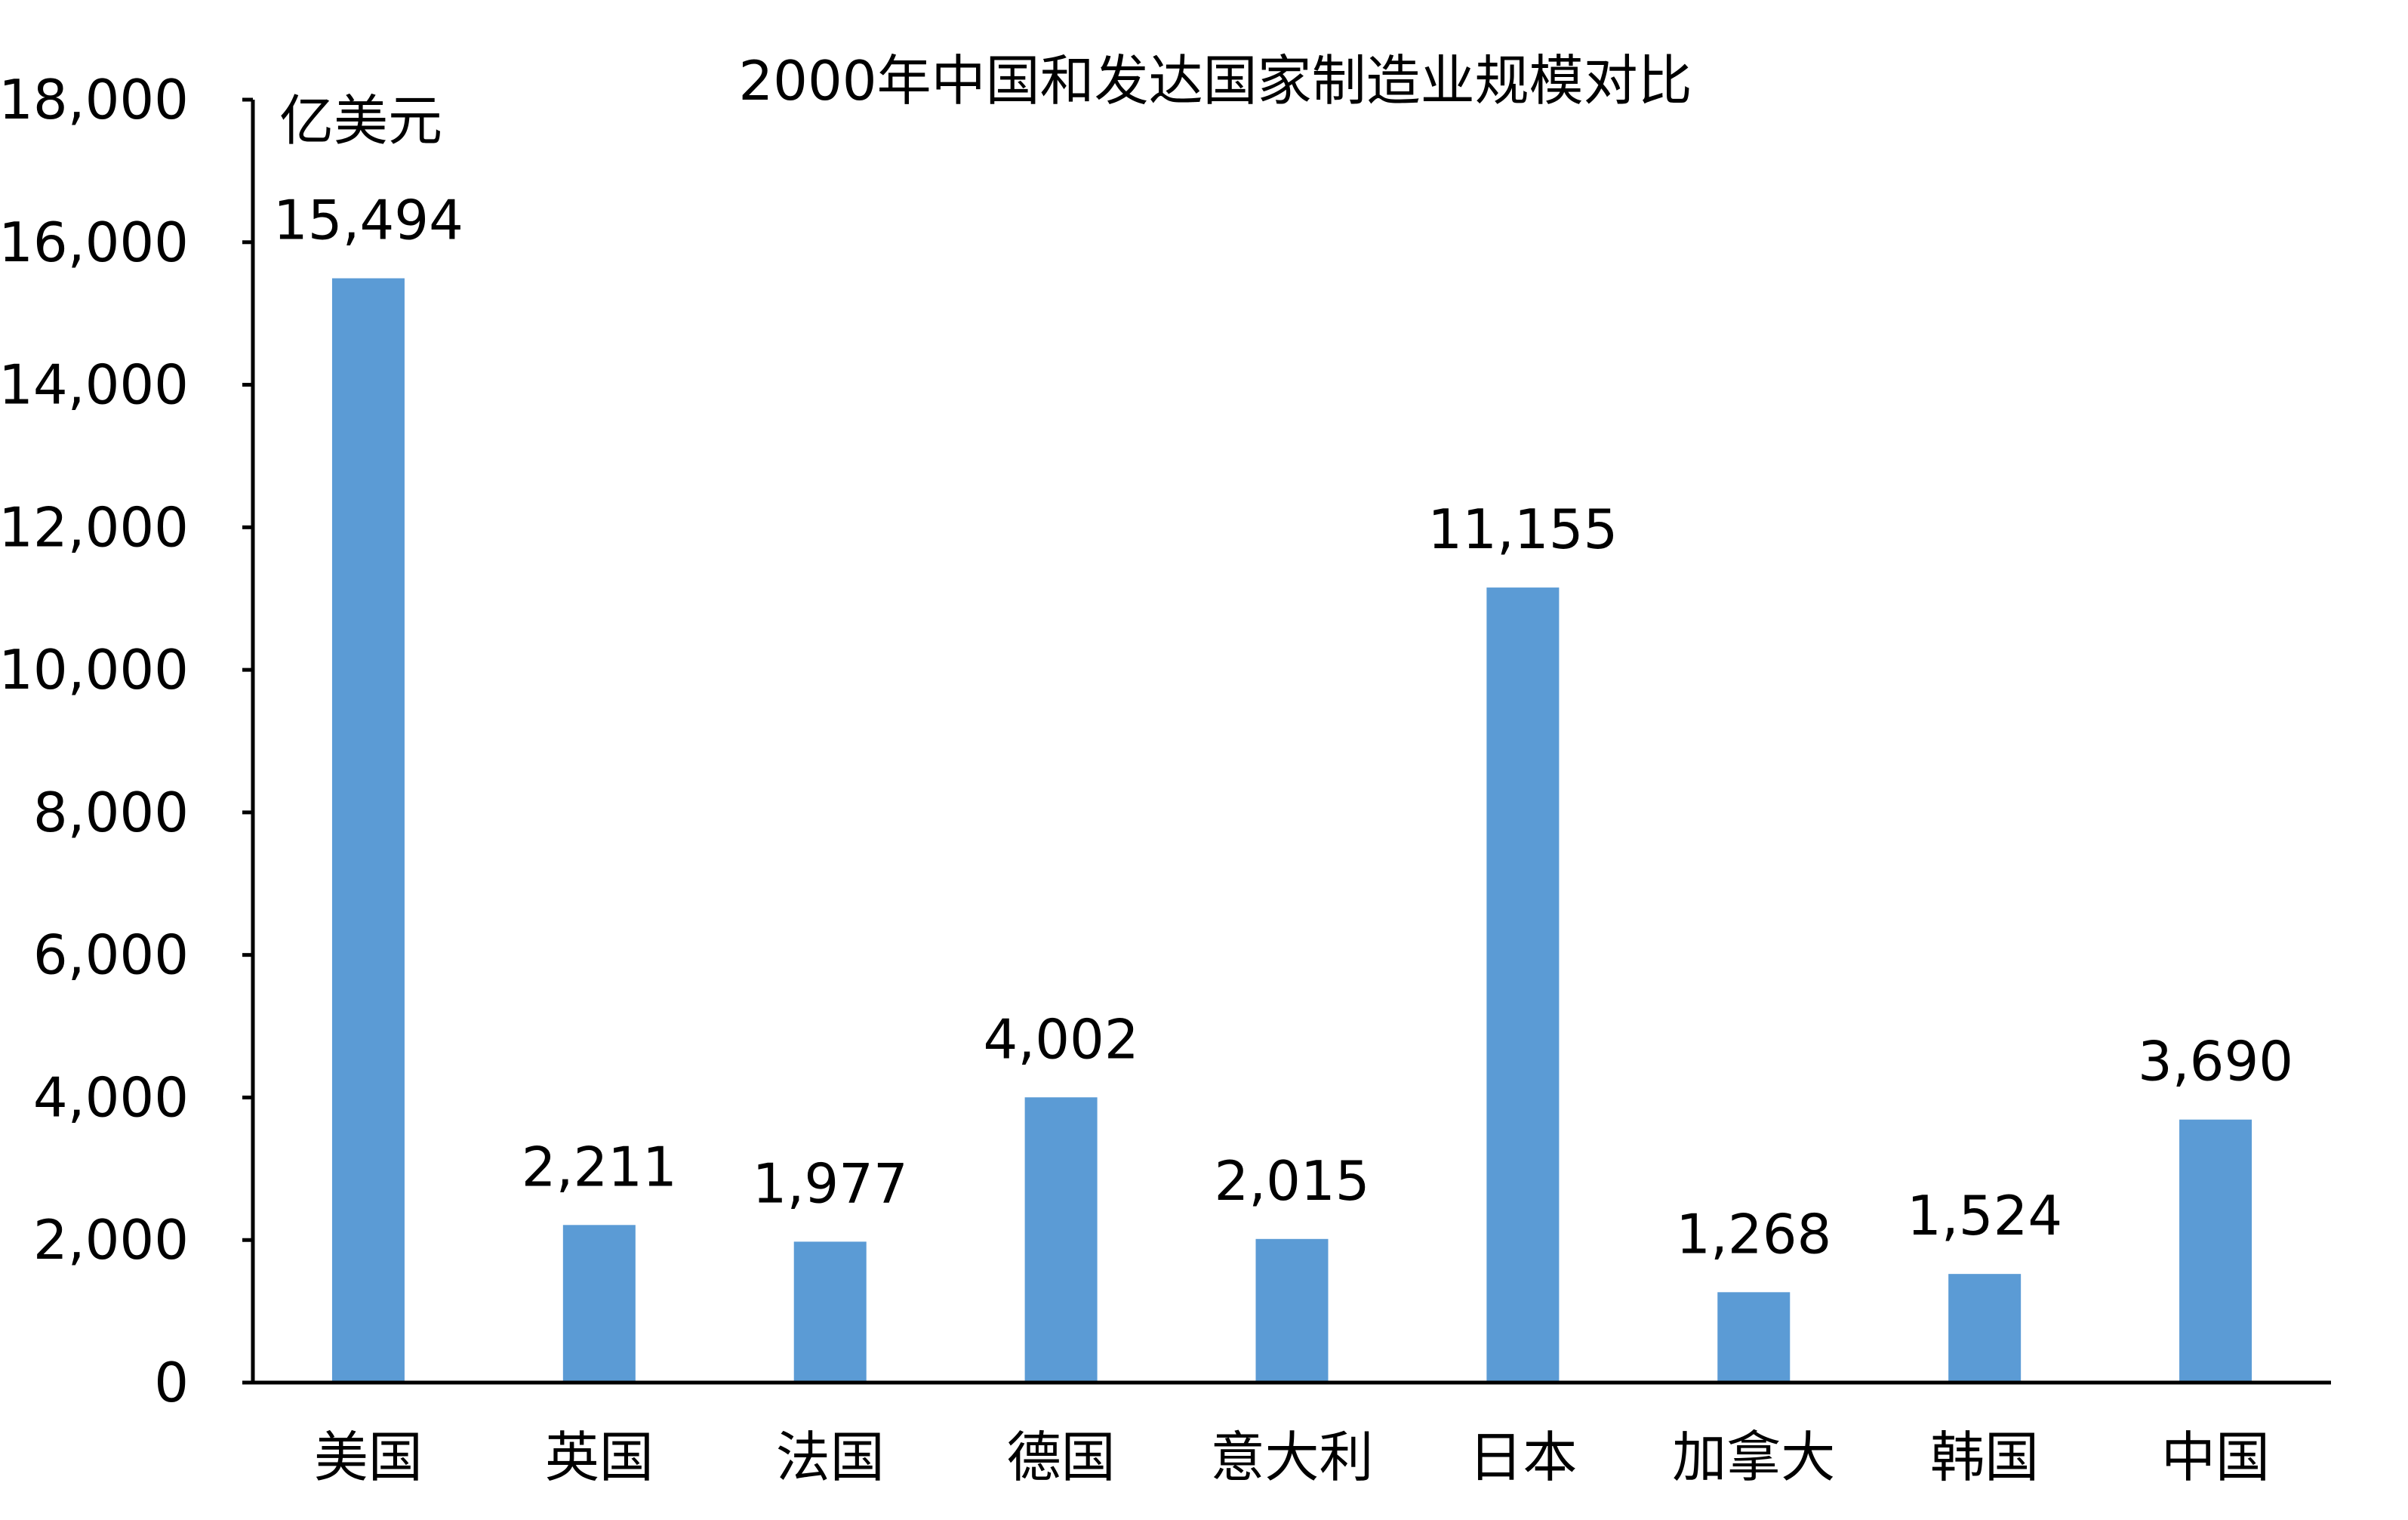  I want to click on y-tick-label: 12,000, so click(94, 527).